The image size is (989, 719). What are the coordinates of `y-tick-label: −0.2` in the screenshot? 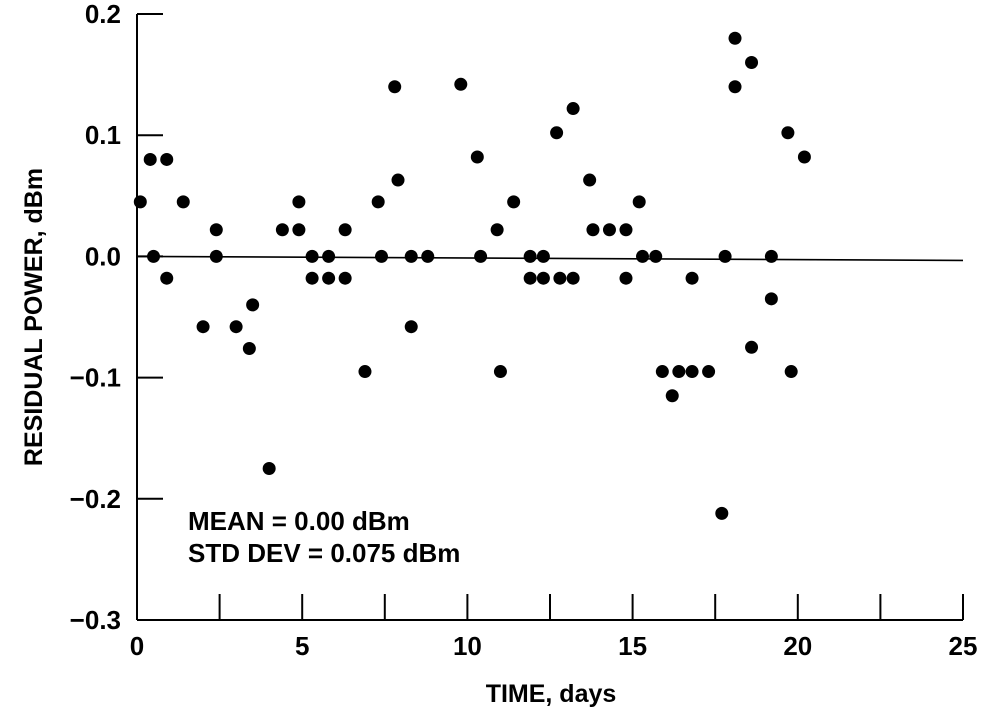 It's located at (95, 499).